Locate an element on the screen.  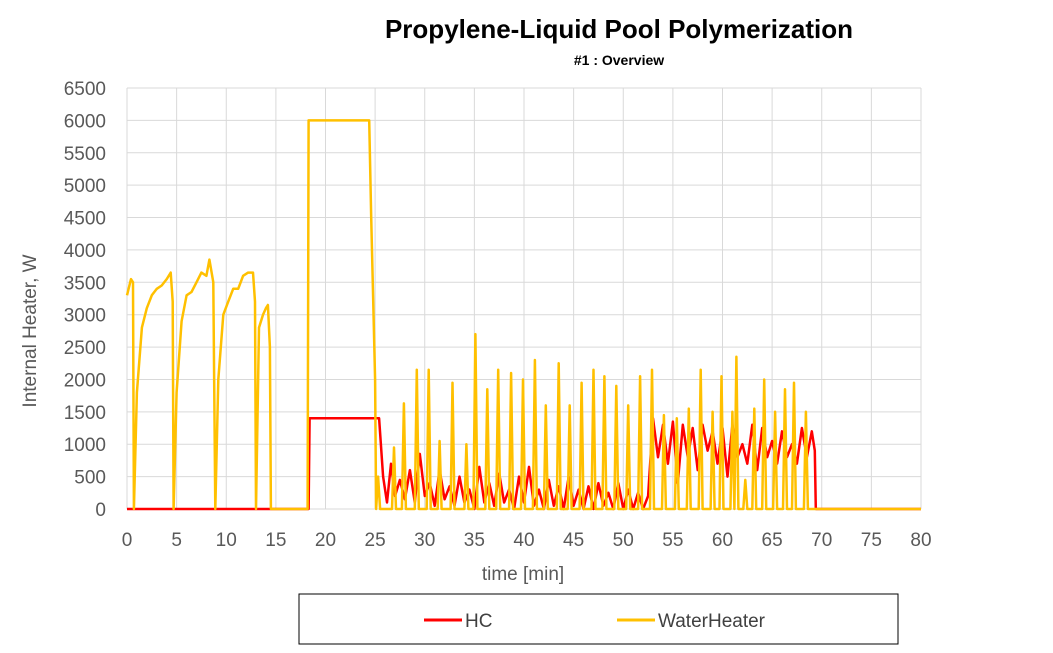
y-tick-label: 3000 is located at coordinates (85, 316).